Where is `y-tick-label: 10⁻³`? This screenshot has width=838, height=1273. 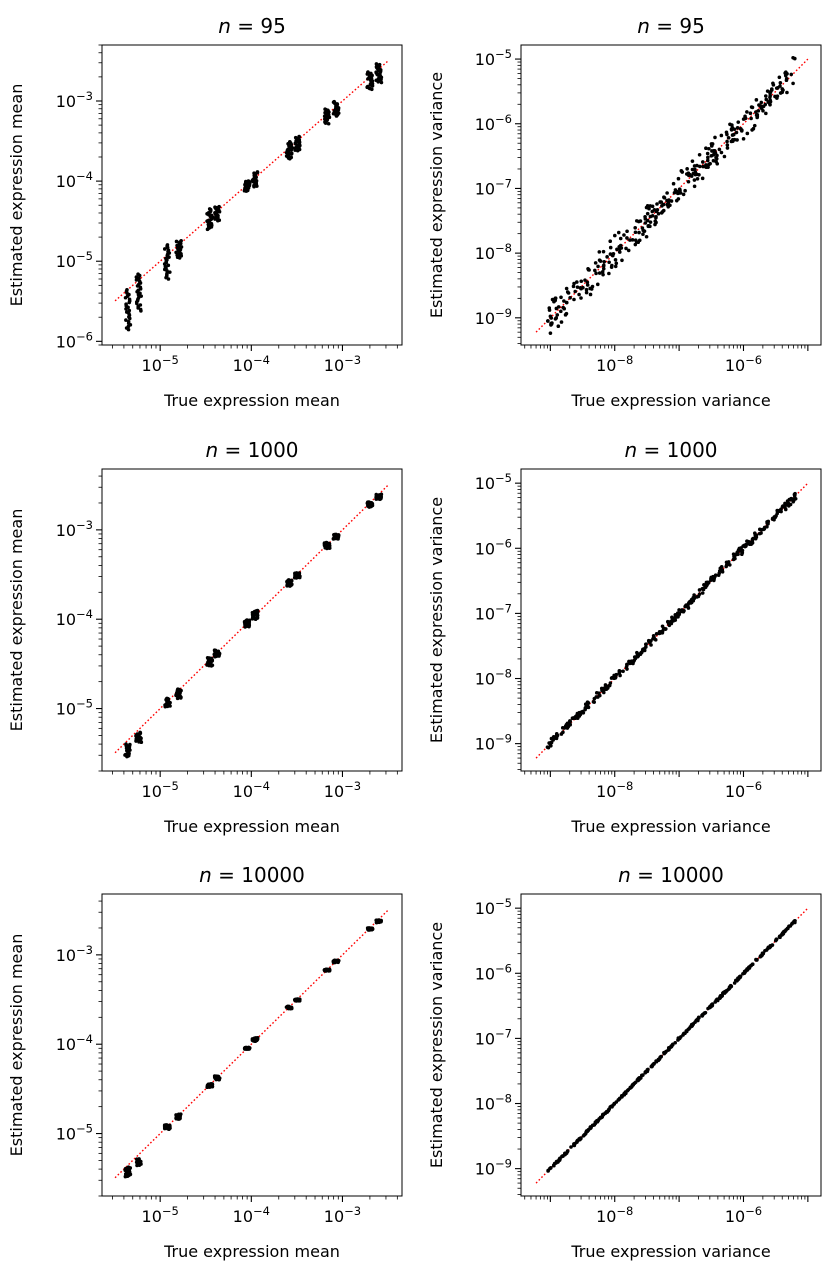
y-tick-label: 10⁻³ is located at coordinates (74, 100).